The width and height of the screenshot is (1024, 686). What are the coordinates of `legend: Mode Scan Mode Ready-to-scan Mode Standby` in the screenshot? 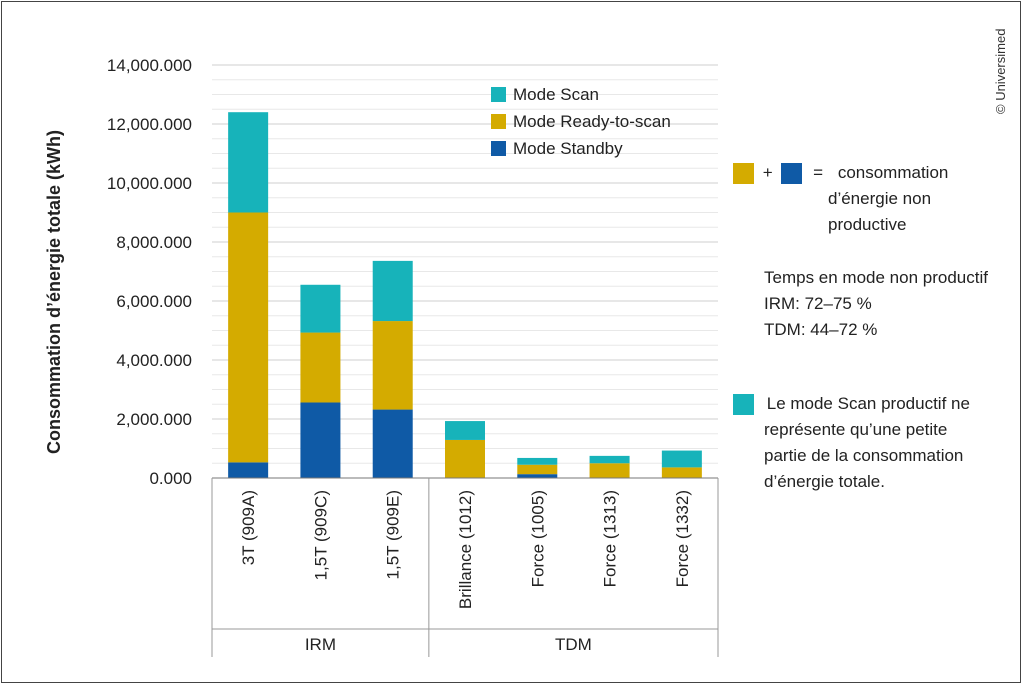 It's located at (581, 121).